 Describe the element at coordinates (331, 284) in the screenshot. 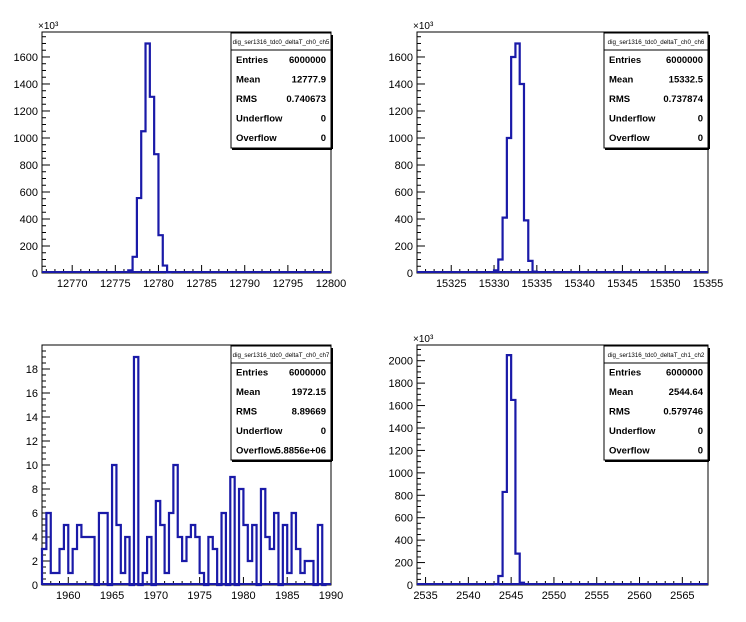

I see `x-tick-label: 12800` at that location.